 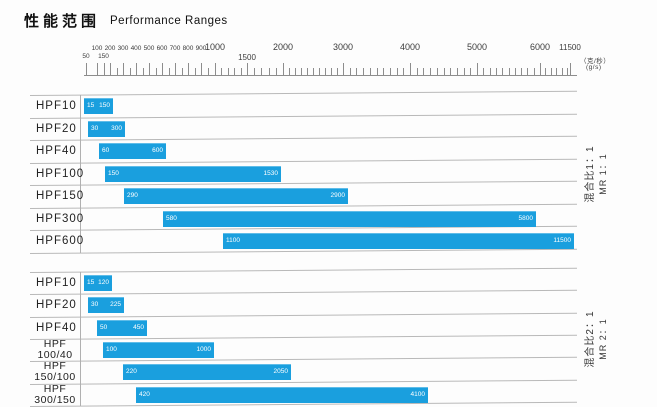 I want to click on axis-tick-label: 6000, so click(x=540, y=47).